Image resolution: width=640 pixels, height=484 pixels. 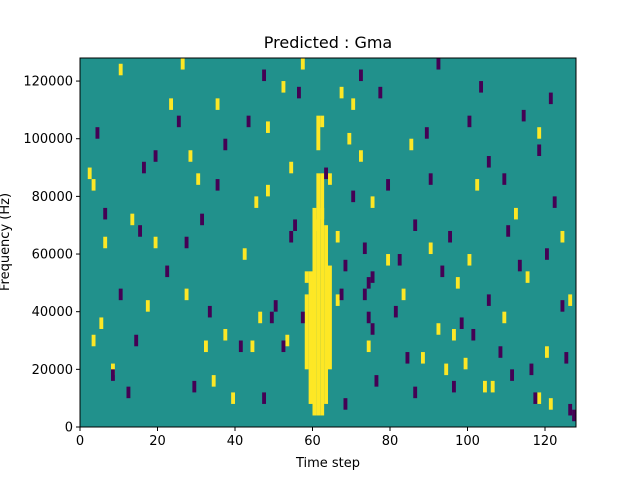 What do you see at coordinates (545, 441) in the screenshot?
I see `x-tick-label: 120` at bounding box center [545, 441].